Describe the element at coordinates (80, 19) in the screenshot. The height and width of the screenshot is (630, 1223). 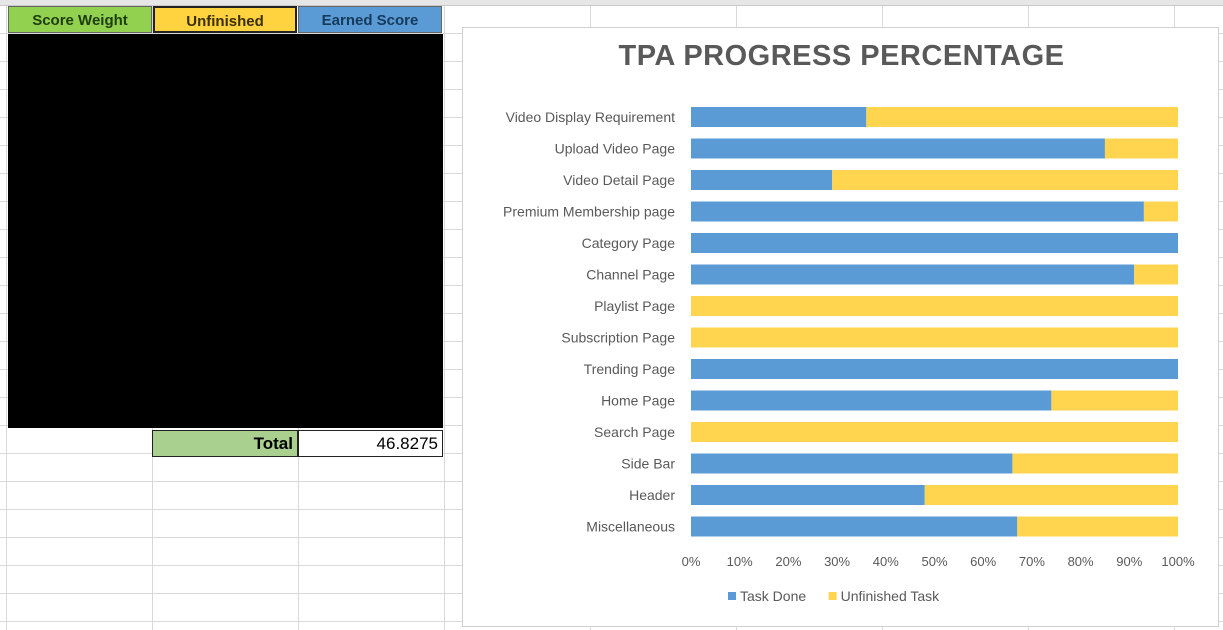
I see `header-score-weight: Score Weight` at that location.